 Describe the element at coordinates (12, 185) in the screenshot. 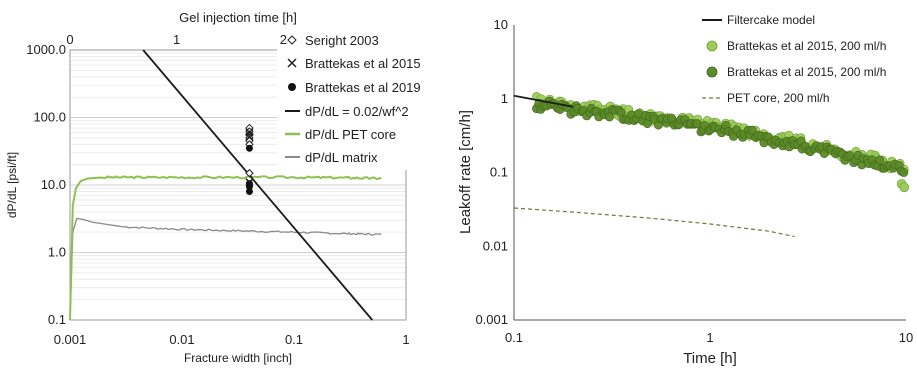

I see `left-y-axis-title: dP/dL [psi/ft]` at that location.